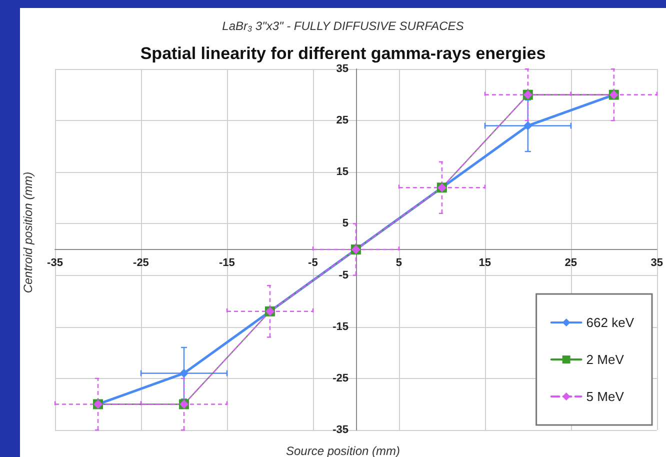  Describe the element at coordinates (141, 263) in the screenshot. I see `x-tick-label: -25` at that location.